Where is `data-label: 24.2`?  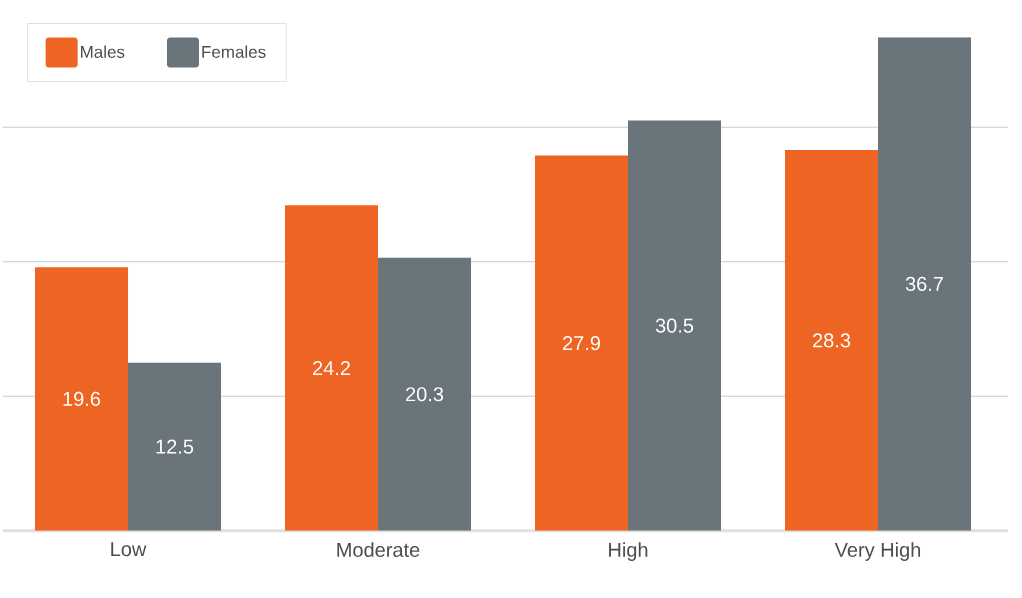 data-label: 24.2 is located at coordinates (331, 368).